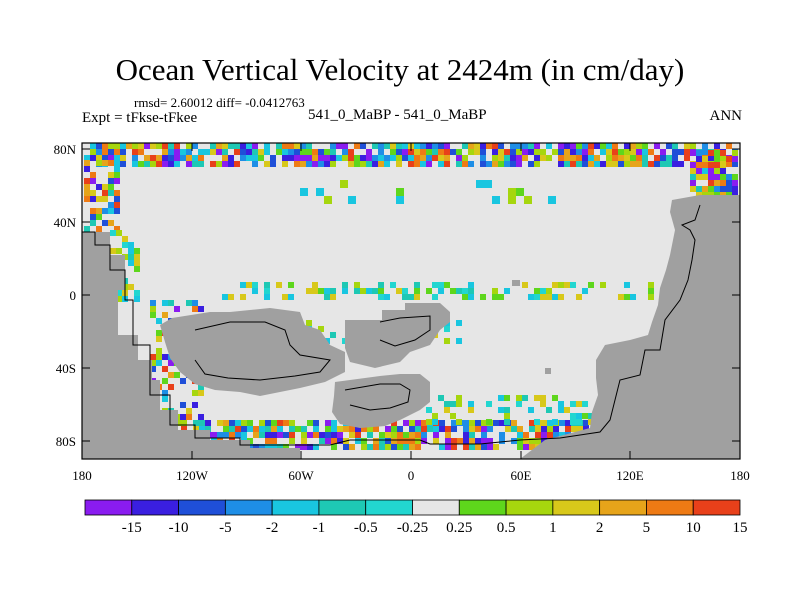  I want to click on lon-label-60w: 60W, so click(301, 475).